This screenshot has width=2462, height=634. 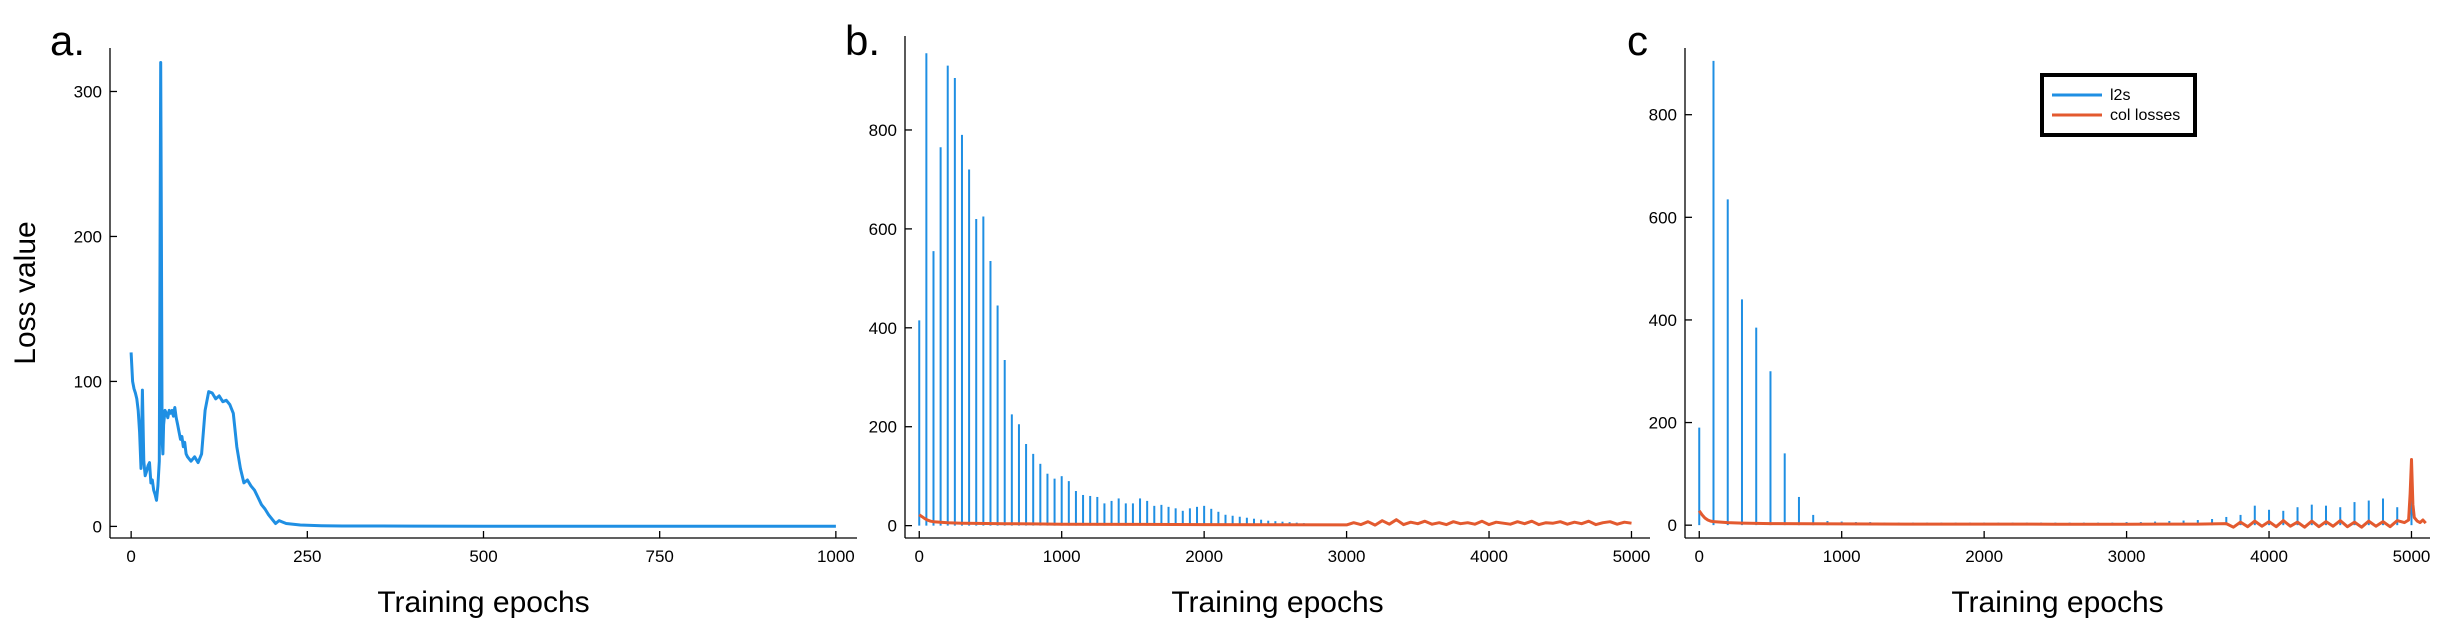 I want to click on legend: l2s col losses, so click(x=2118, y=105).